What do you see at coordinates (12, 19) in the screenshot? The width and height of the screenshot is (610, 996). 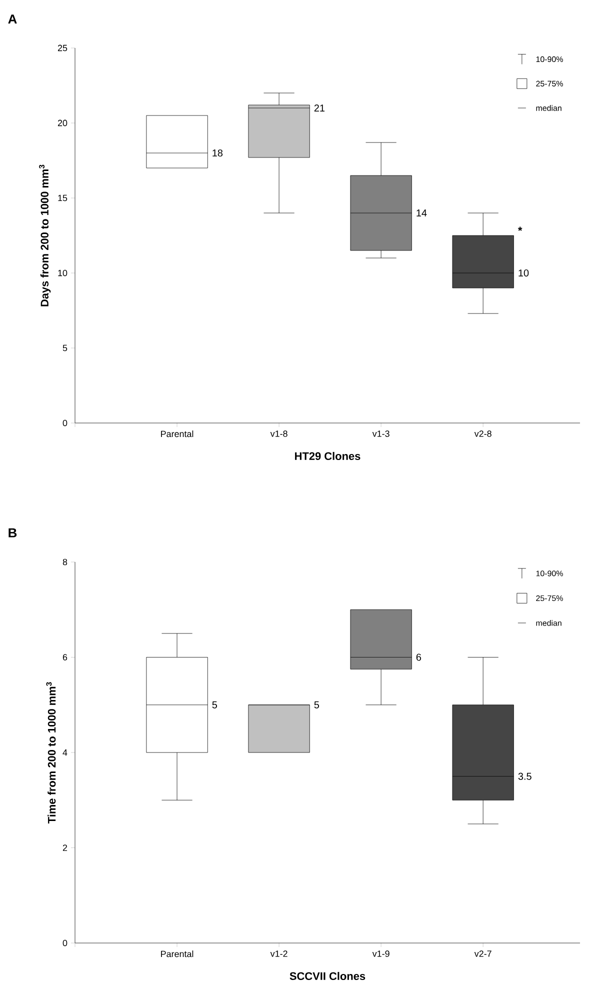 I see `chart-title: A` at bounding box center [12, 19].